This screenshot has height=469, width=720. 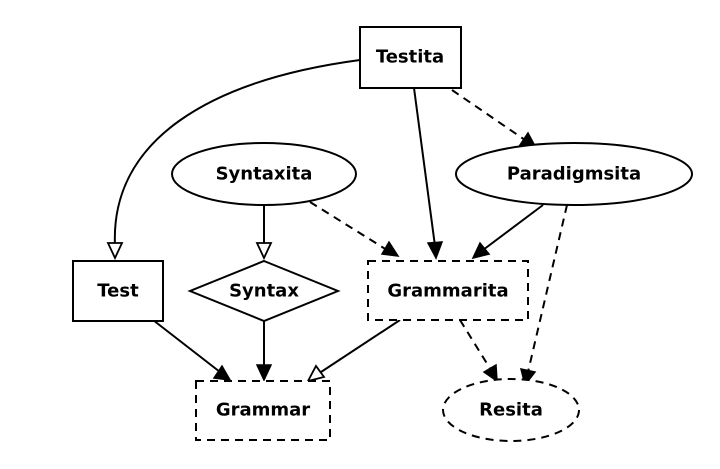 What do you see at coordinates (264, 233) in the screenshot?
I see `edge-syntaxita-to-syntax` at bounding box center [264, 233].